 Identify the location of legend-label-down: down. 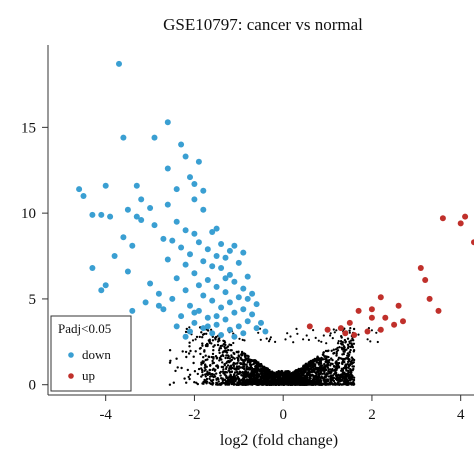
(96, 354).